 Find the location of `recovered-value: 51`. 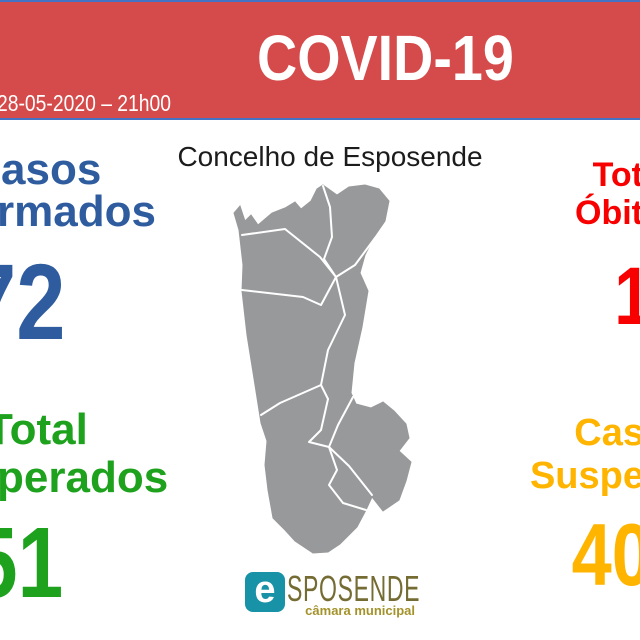

recovered-value: 51 is located at coordinates (32, 563).